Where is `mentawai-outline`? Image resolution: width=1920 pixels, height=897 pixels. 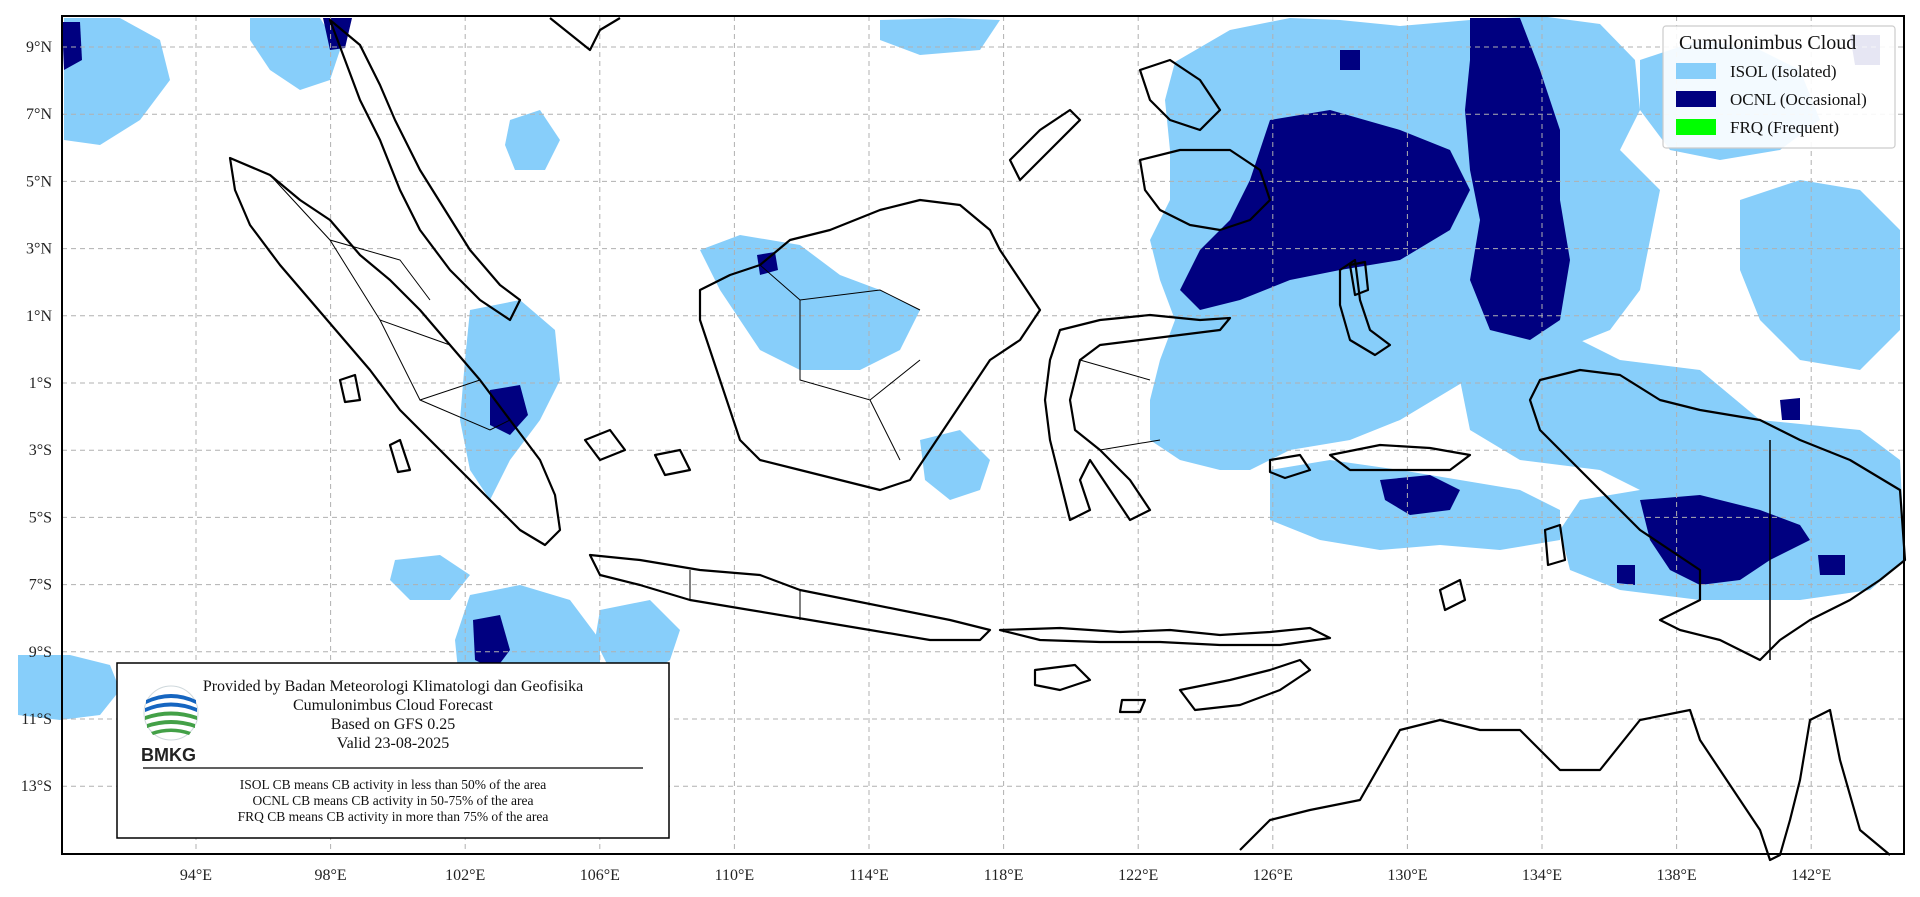
mentawai-outline is located at coordinates (400, 456).